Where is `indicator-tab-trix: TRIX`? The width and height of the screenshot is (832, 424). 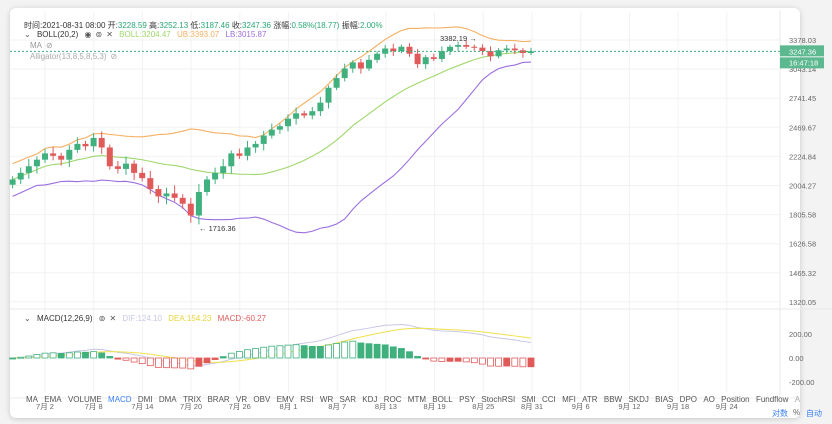
indicator-tab-trix: TRIX is located at coordinates (192, 399).